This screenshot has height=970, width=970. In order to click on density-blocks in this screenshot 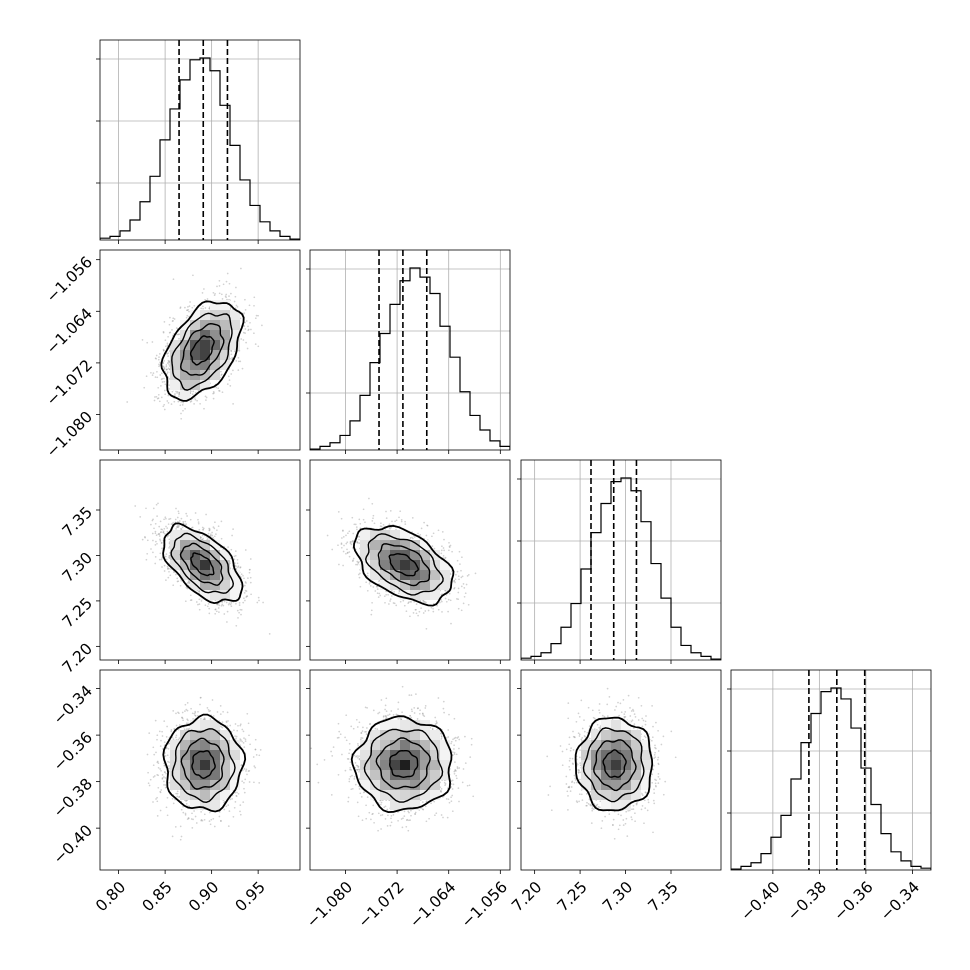, I will do `click(205, 565)`.